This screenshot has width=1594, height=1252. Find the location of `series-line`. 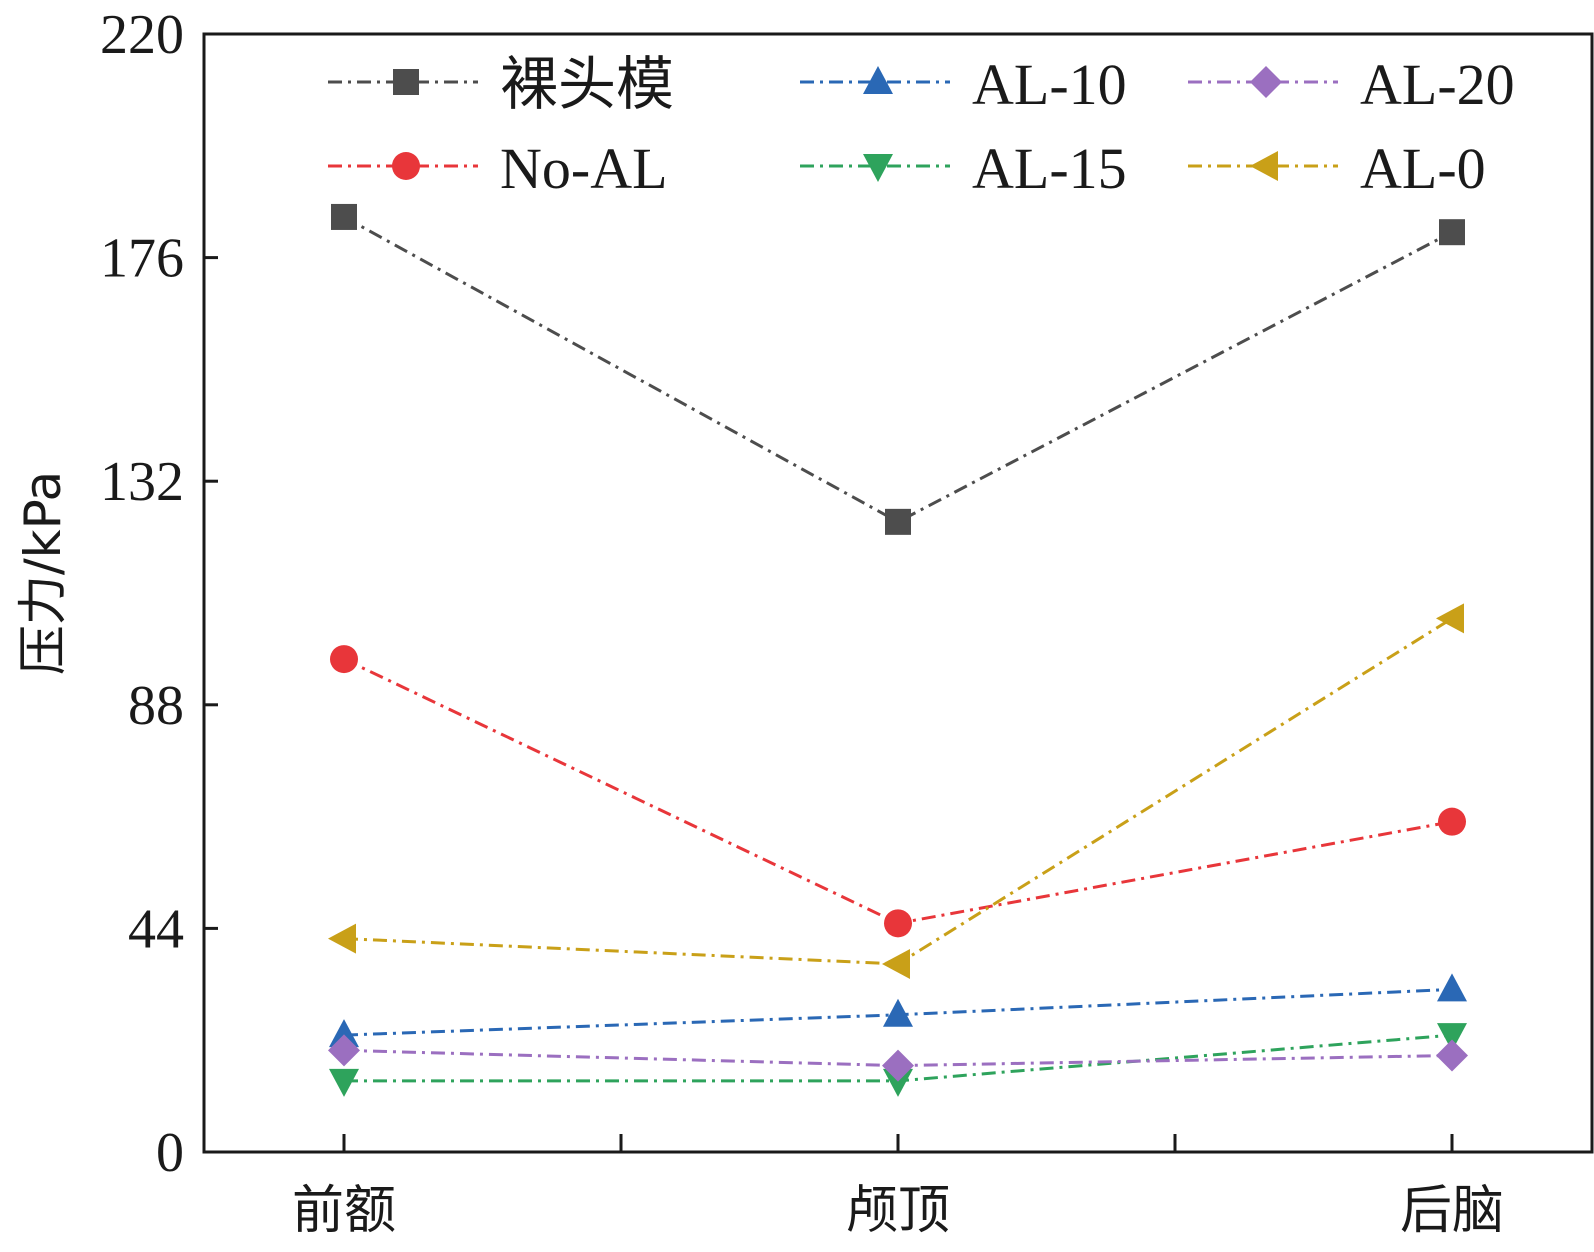

series-line is located at coordinates (898, 791).